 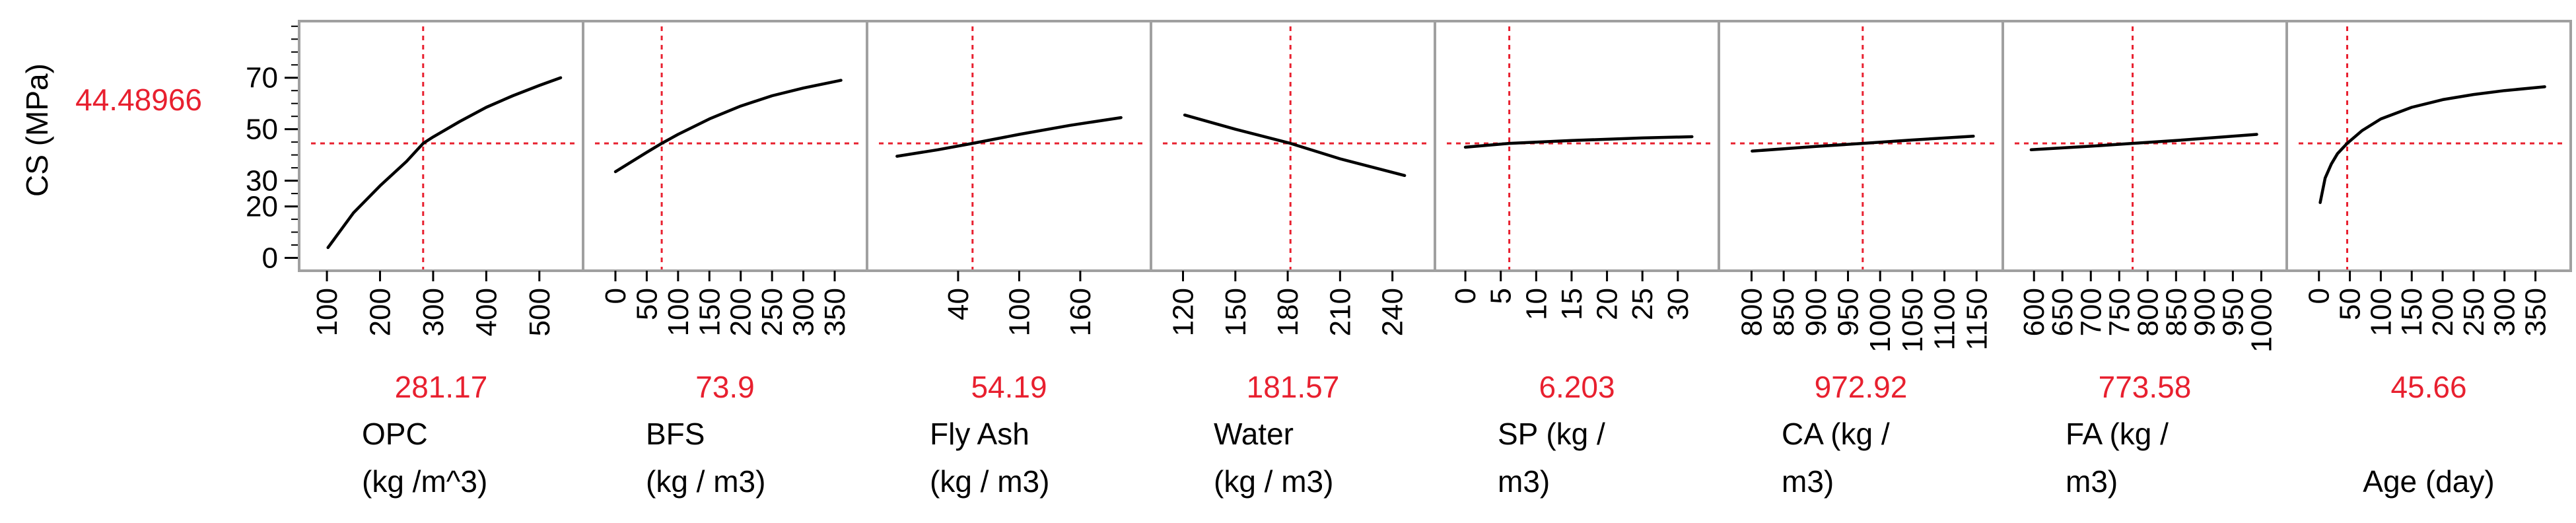 What do you see at coordinates (1945, 320) in the screenshot?
I see `x-tick-label: 1100` at bounding box center [1945, 320].